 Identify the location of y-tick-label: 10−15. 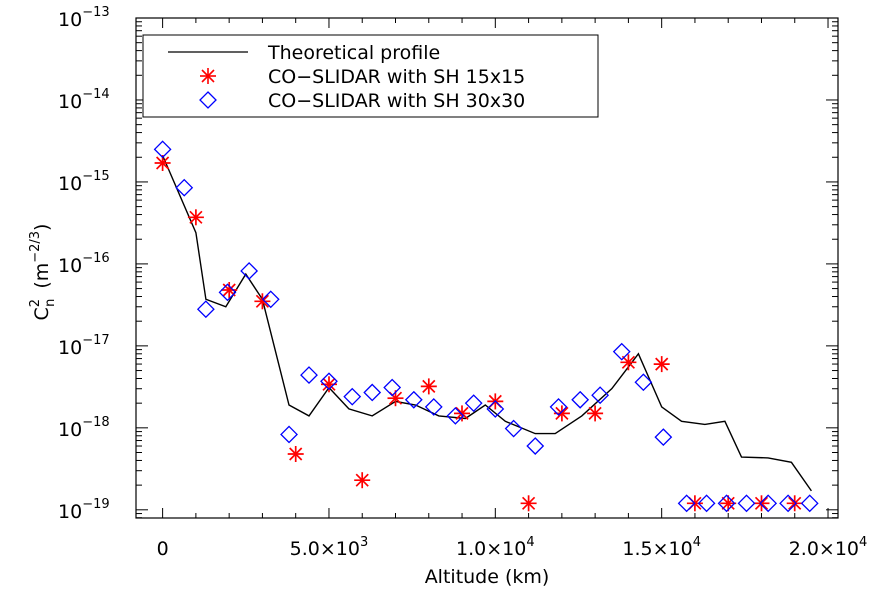
(84, 182).